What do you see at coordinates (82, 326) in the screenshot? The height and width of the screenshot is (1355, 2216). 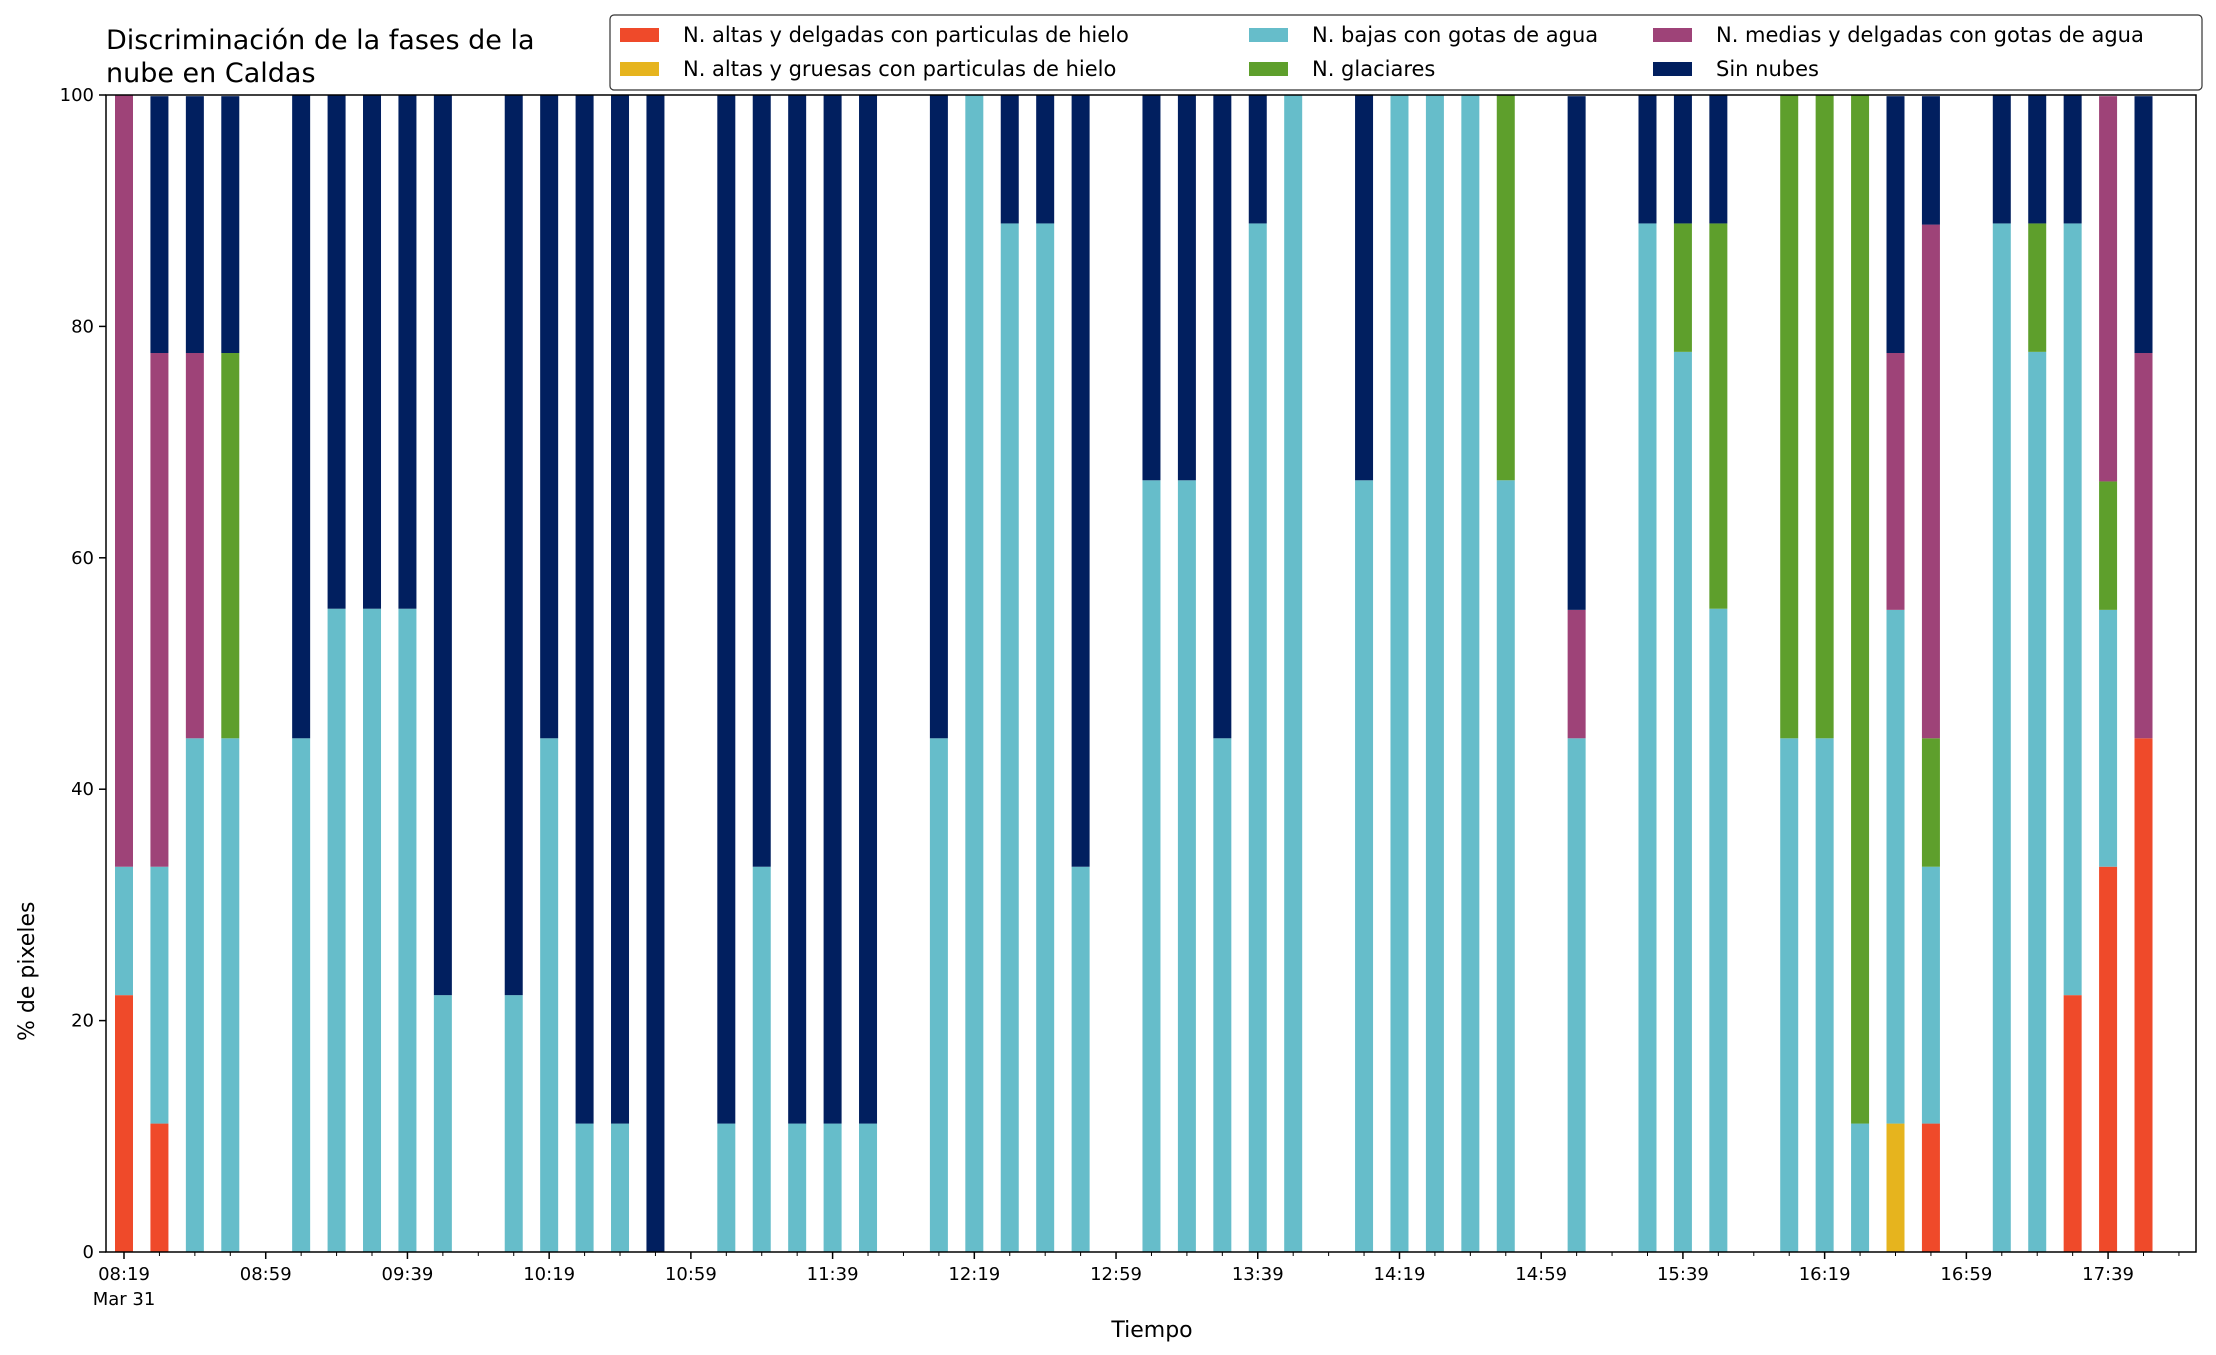 I see `y-tick-label-4: 80` at bounding box center [82, 326].